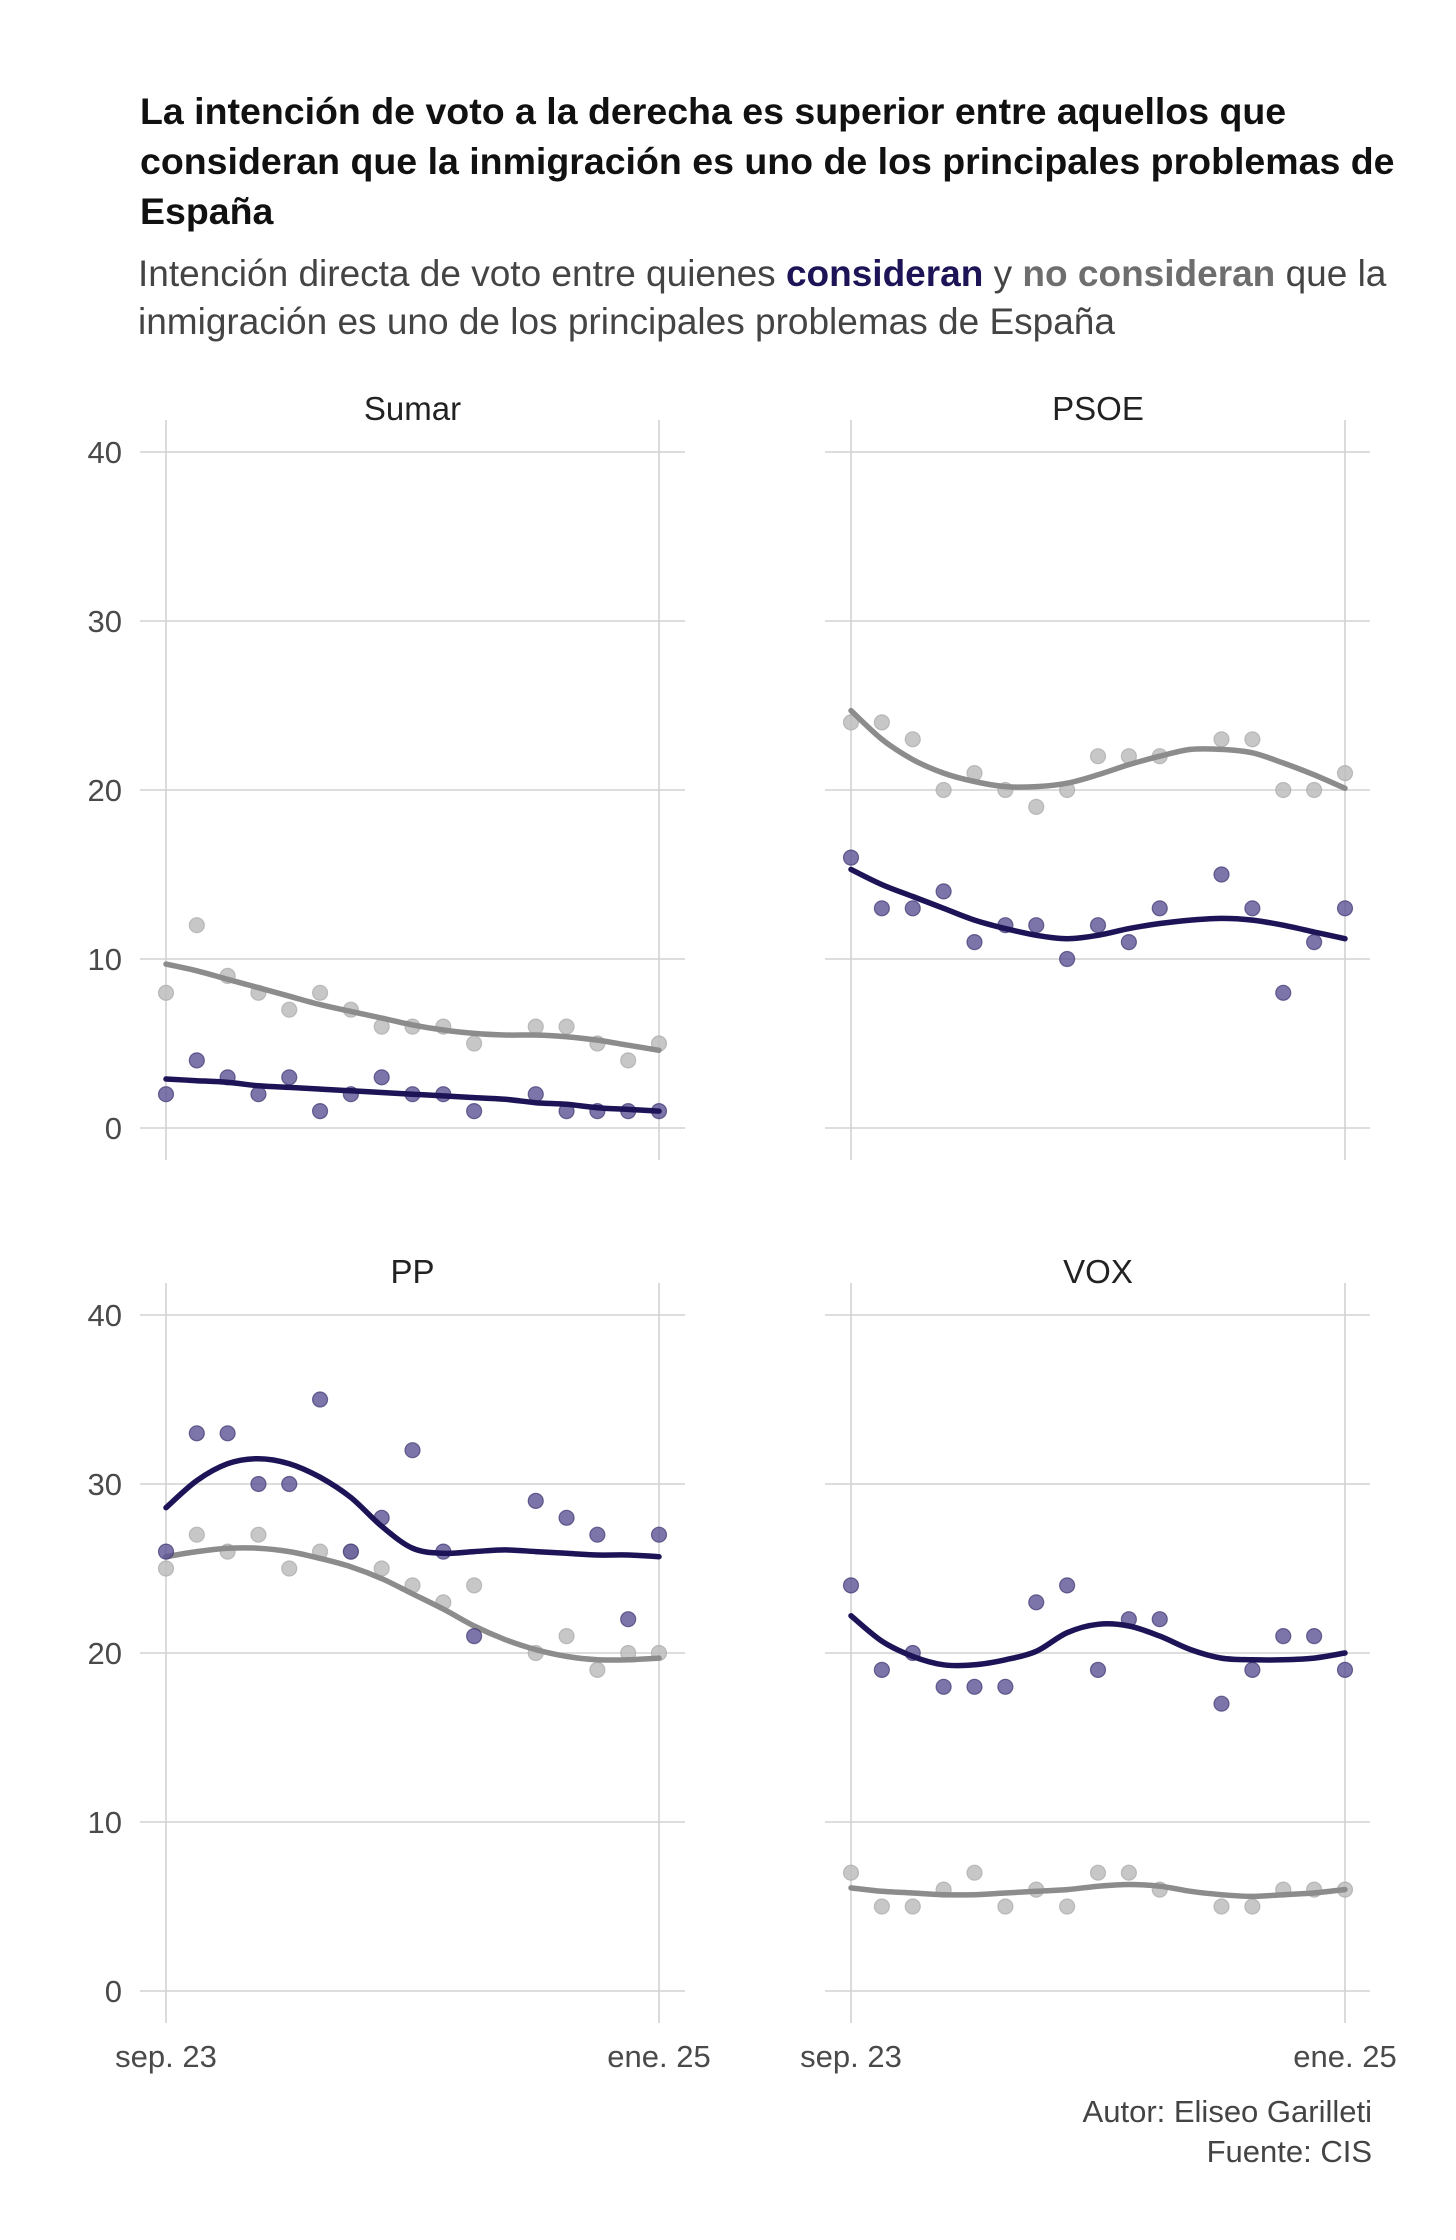  What do you see at coordinates (658, 2056) in the screenshot?
I see `x-tick-label: ene. 25` at bounding box center [658, 2056].